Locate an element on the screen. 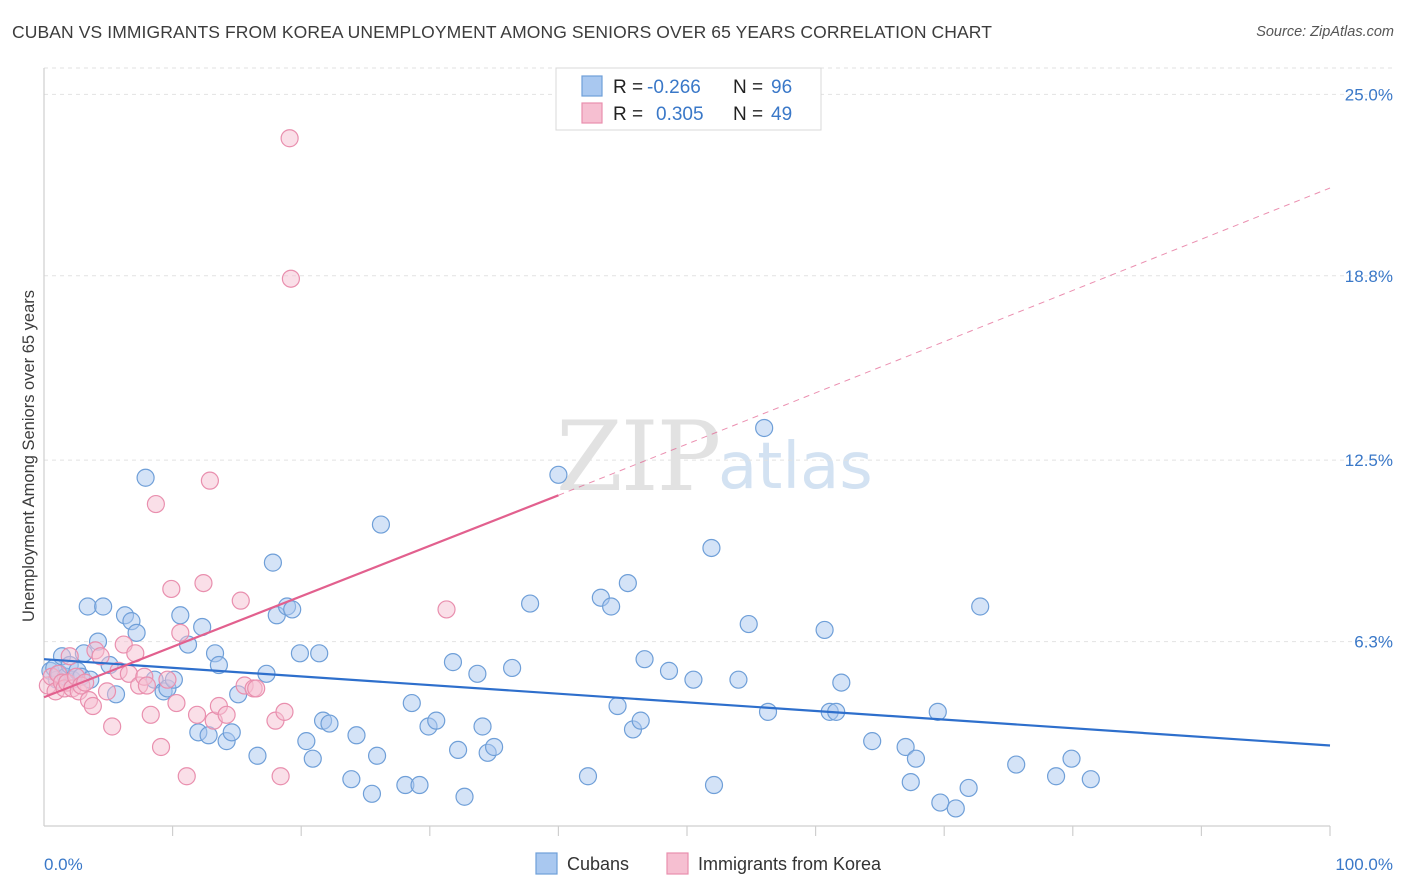 This screenshot has width=1406, height=892. y-tick-label: 25.0% is located at coordinates (1369, 94).